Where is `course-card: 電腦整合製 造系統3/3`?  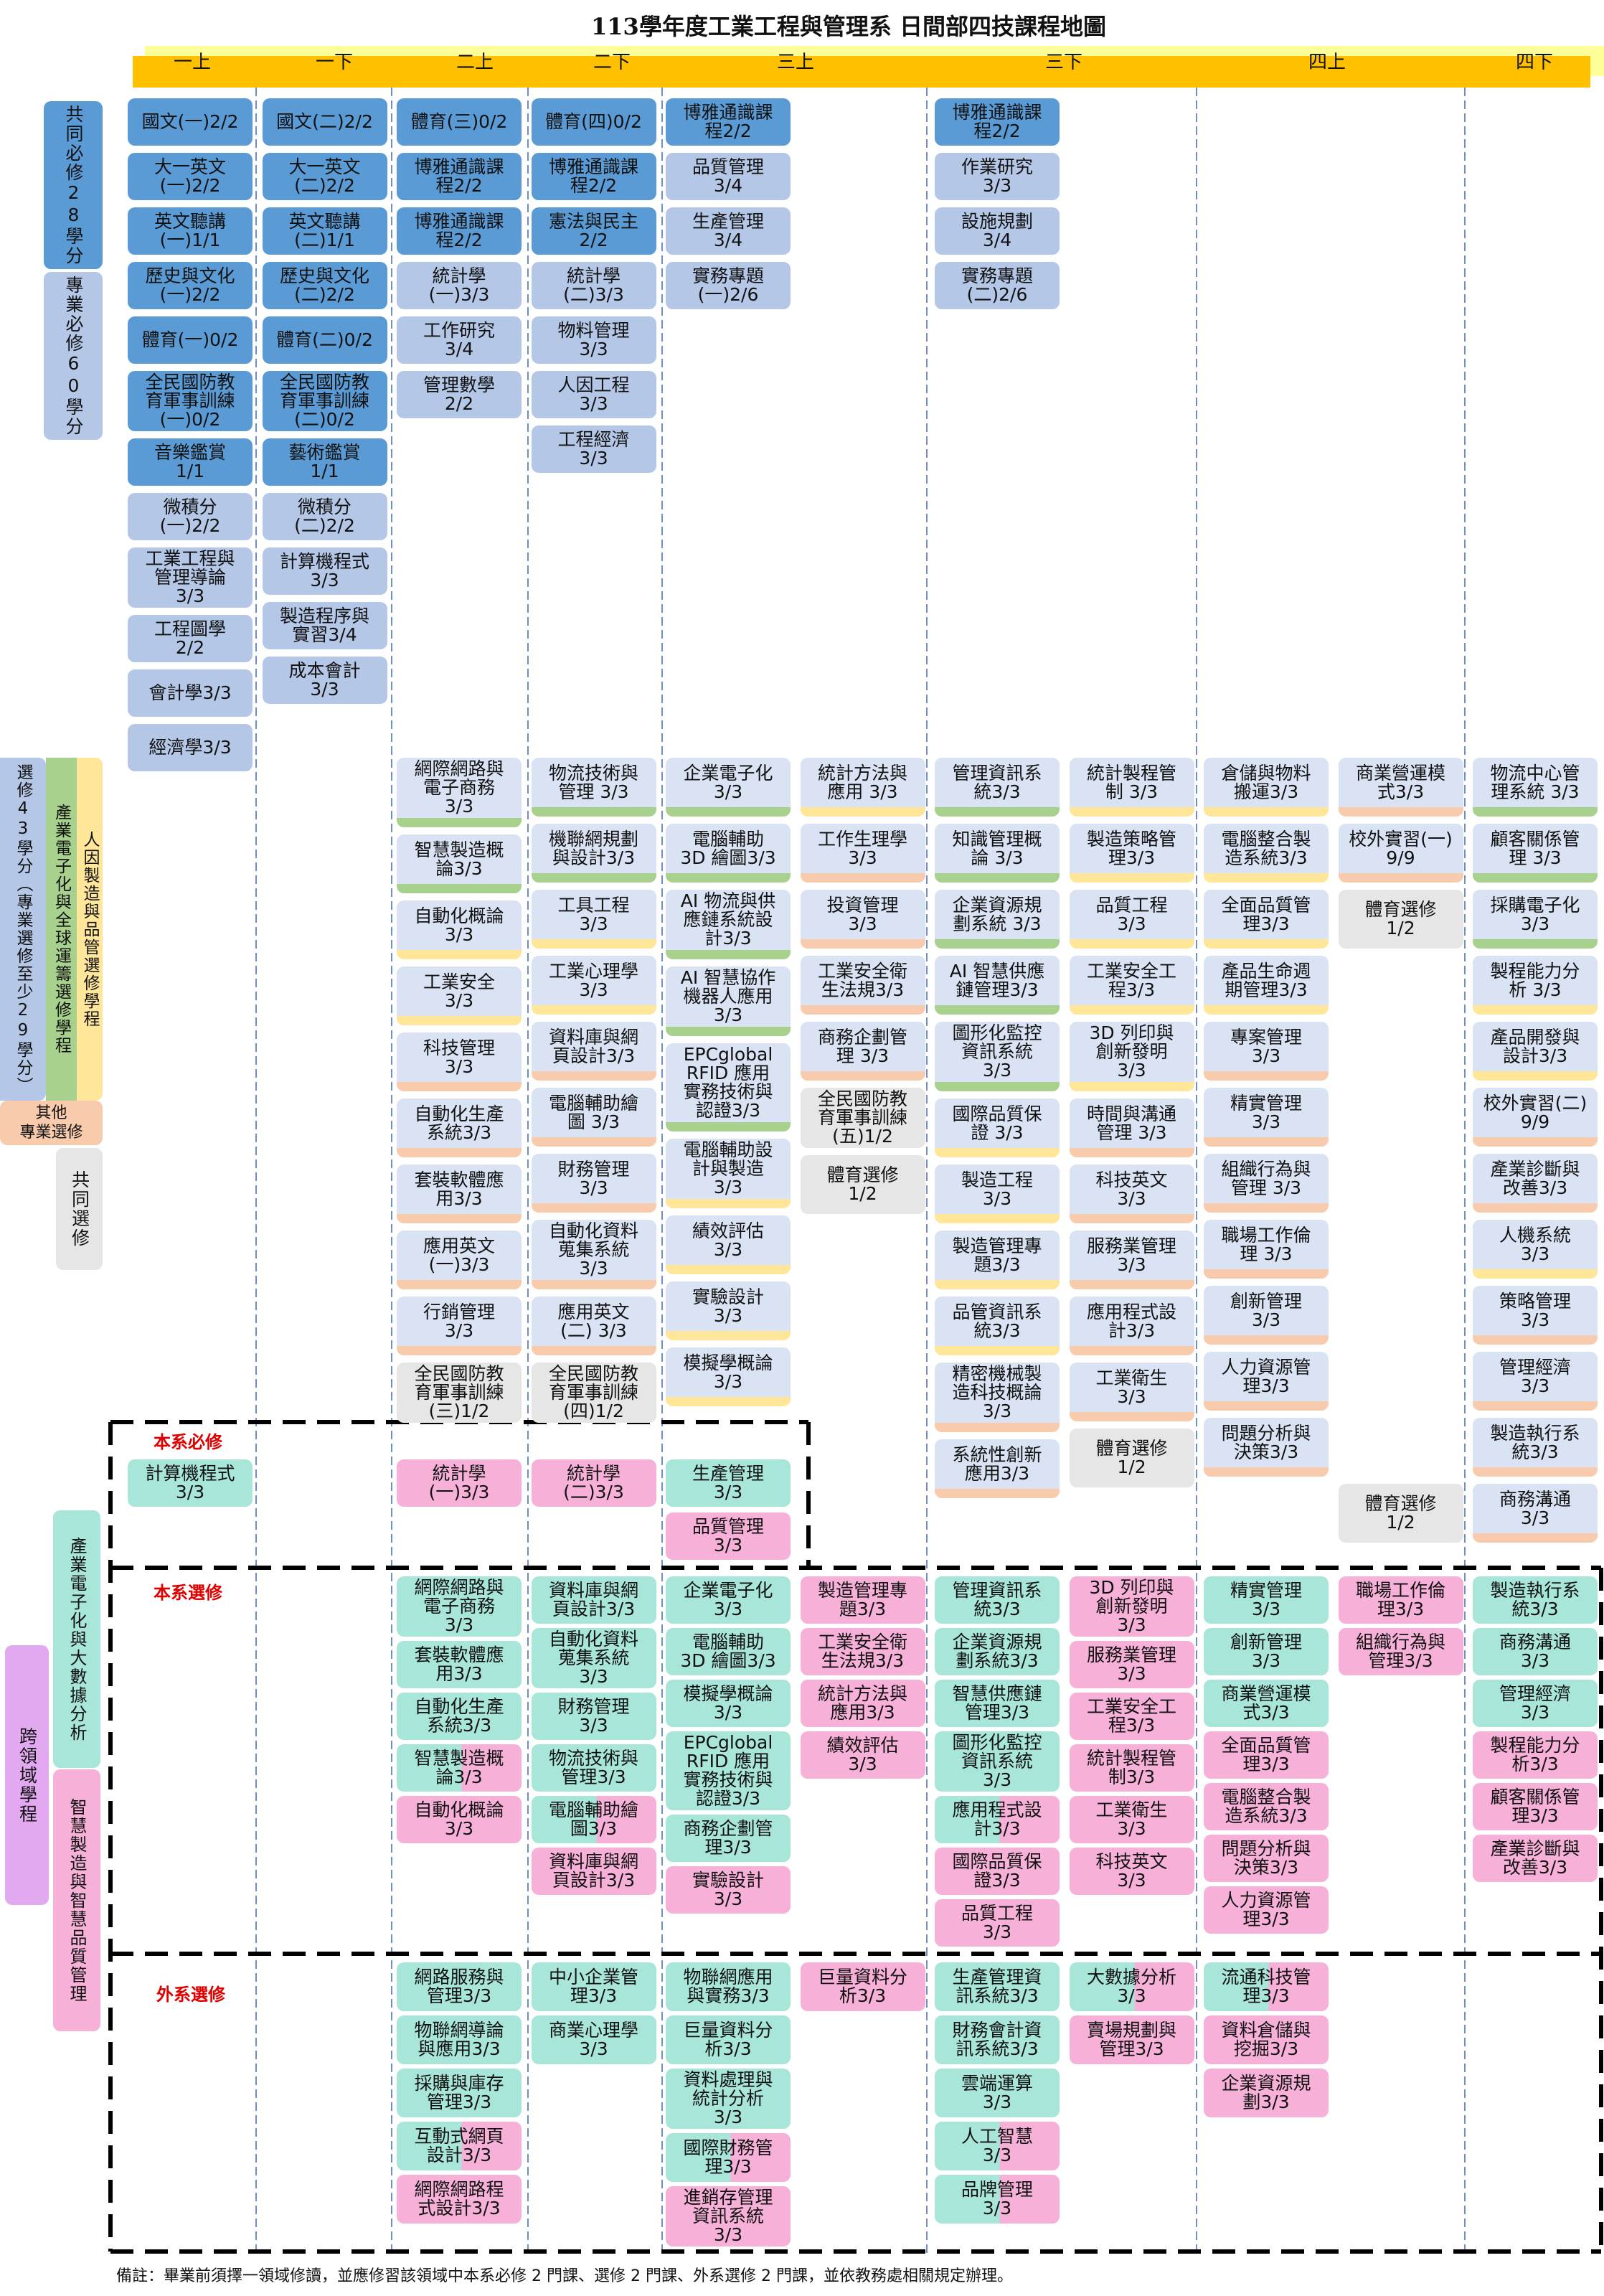
course-card: 電腦整合製 造系統3/3 is located at coordinates (1267, 854).